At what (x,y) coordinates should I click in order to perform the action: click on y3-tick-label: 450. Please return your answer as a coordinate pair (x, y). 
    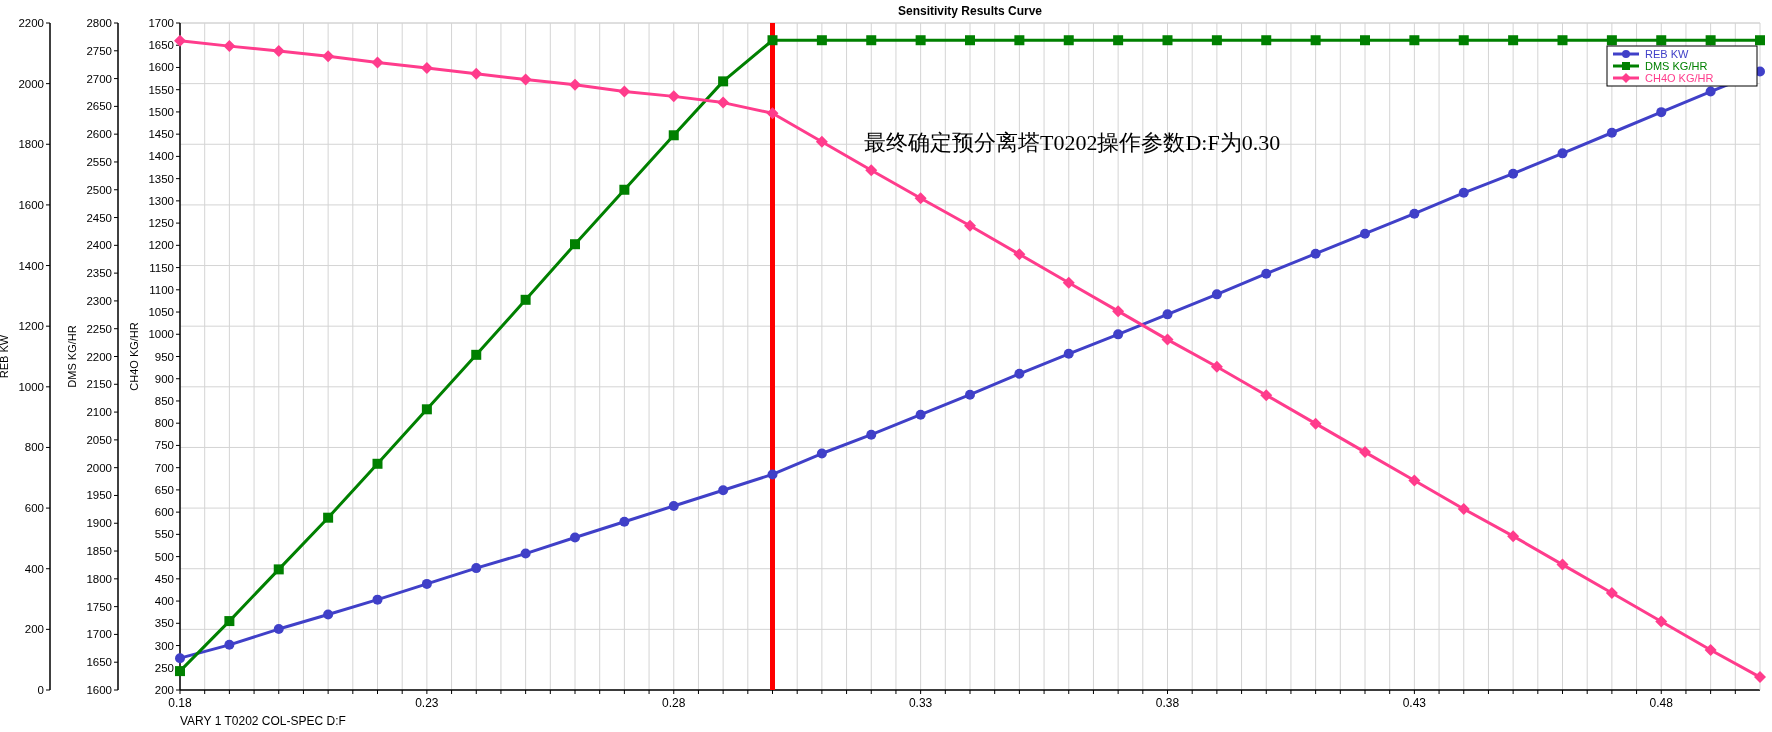
    Looking at the image, I should click on (164, 578).